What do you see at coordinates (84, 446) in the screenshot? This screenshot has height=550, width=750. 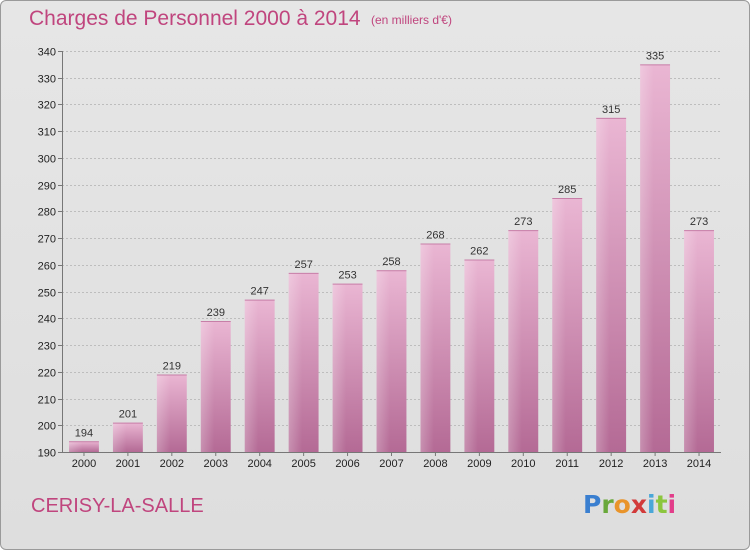 I see `bar-2000` at bounding box center [84, 446].